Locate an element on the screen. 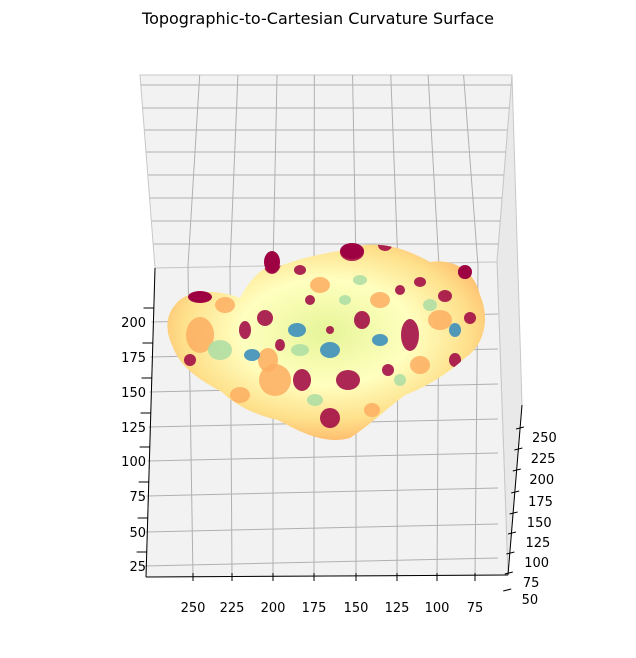  y-tick-label: 100 is located at coordinates (536, 563).